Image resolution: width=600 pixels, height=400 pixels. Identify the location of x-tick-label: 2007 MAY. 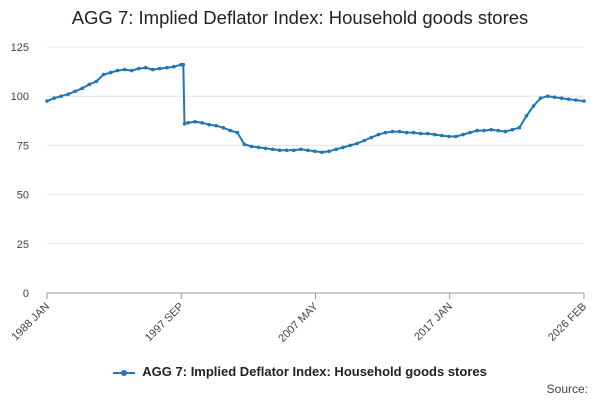
(298, 322).